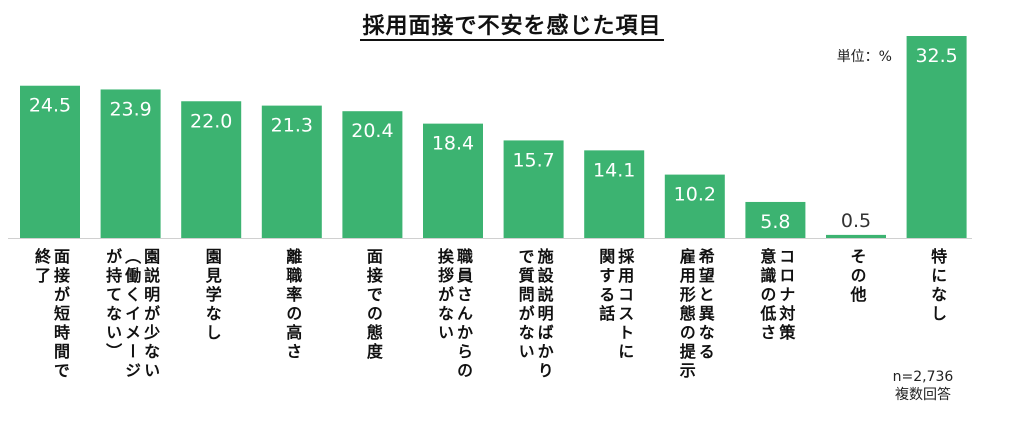 This screenshot has height=422, width=1024. Describe the element at coordinates (292, 126) in the screenshot. I see `data-label: 21.3` at that location.